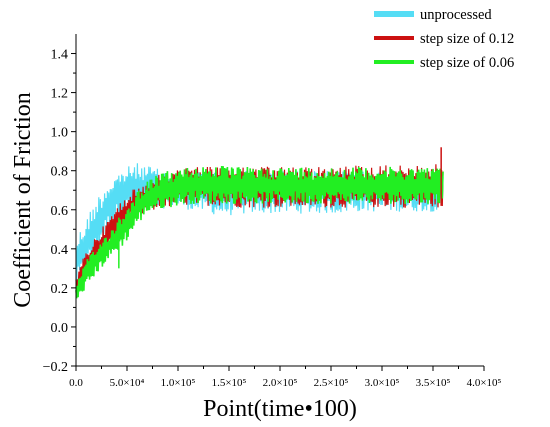 The width and height of the screenshot is (550, 427). Describe the element at coordinates (382, 383) in the screenshot. I see `x-tick-label: 3.0×10⁵` at that location.